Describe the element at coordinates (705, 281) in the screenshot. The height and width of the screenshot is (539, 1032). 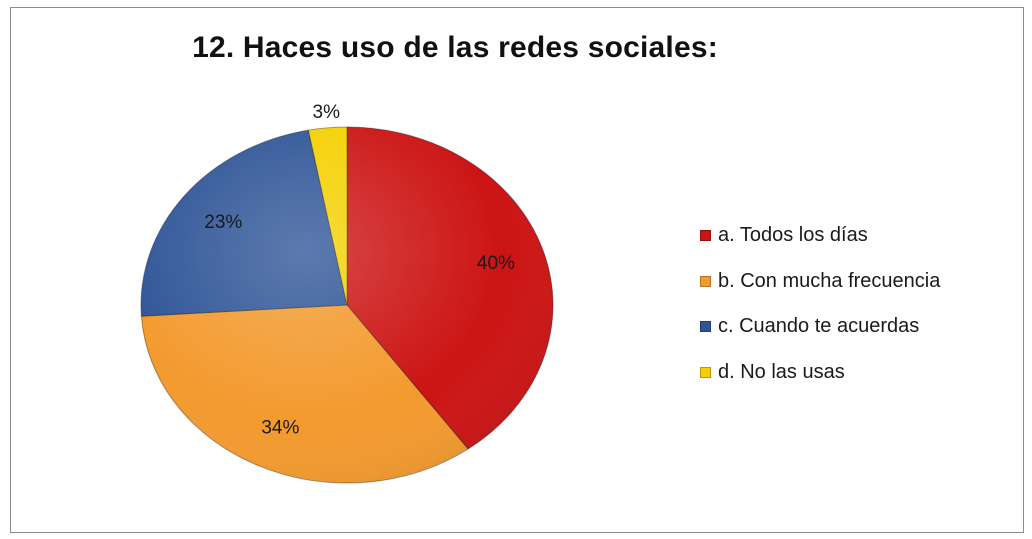
I see `legend-swatch-con-mucha-frecuencia` at that location.